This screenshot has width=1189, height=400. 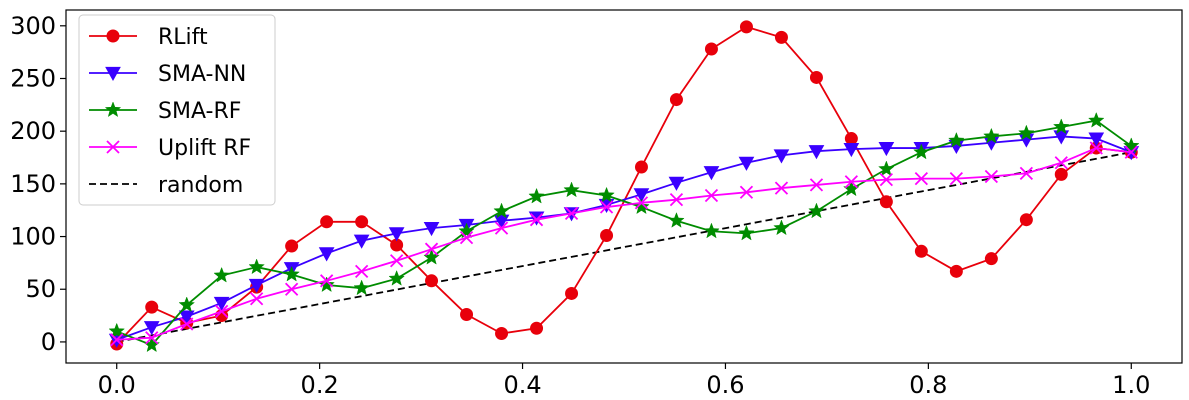 What do you see at coordinates (202, 74) in the screenshot?
I see `legend-label: SMA-NN` at bounding box center [202, 74].